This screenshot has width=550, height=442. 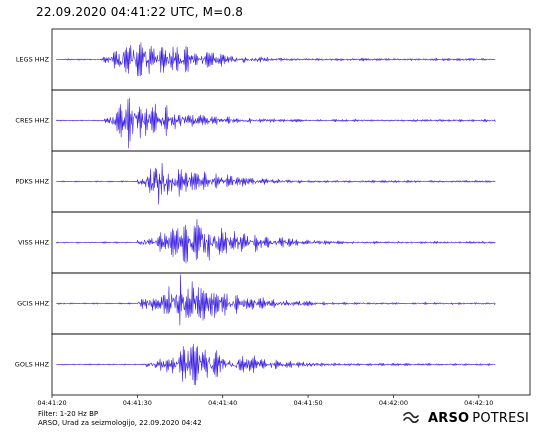 I want to click on logo-text-thin: POTRESI, so click(x=501, y=418).